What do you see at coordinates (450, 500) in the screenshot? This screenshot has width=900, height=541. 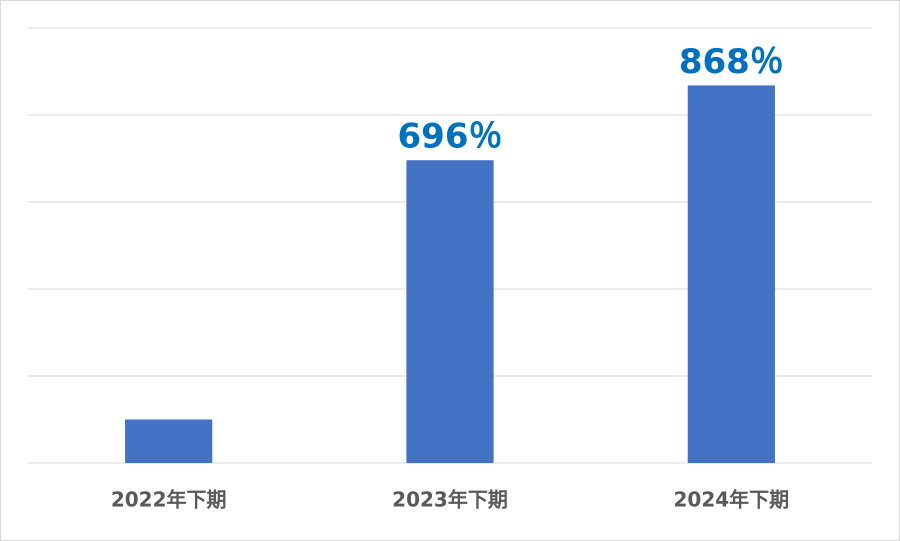 I see `x-tick-label: 2023年下期` at bounding box center [450, 500].